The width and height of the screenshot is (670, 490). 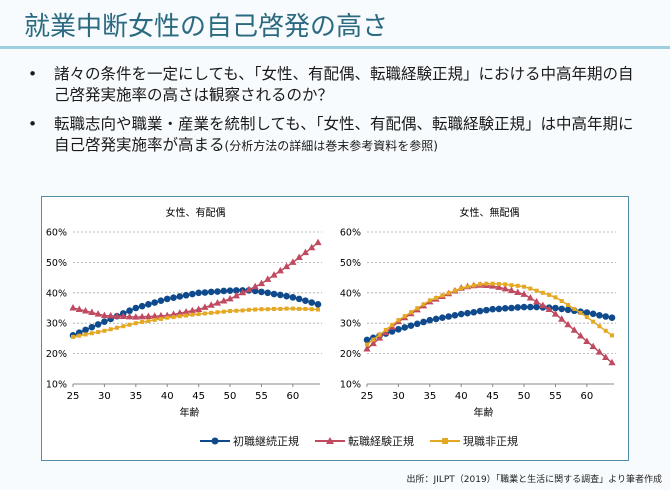 I want to click on x-tick-label: 30, so click(x=398, y=396).